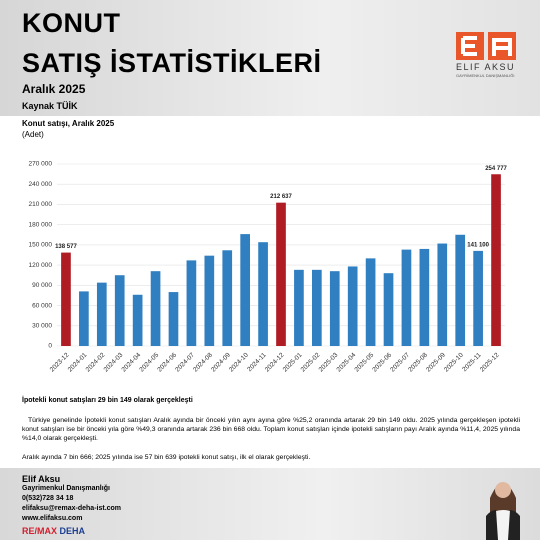 The height and width of the screenshot is (540, 540). I want to click on y-tick-label: 270 000, so click(41, 164).